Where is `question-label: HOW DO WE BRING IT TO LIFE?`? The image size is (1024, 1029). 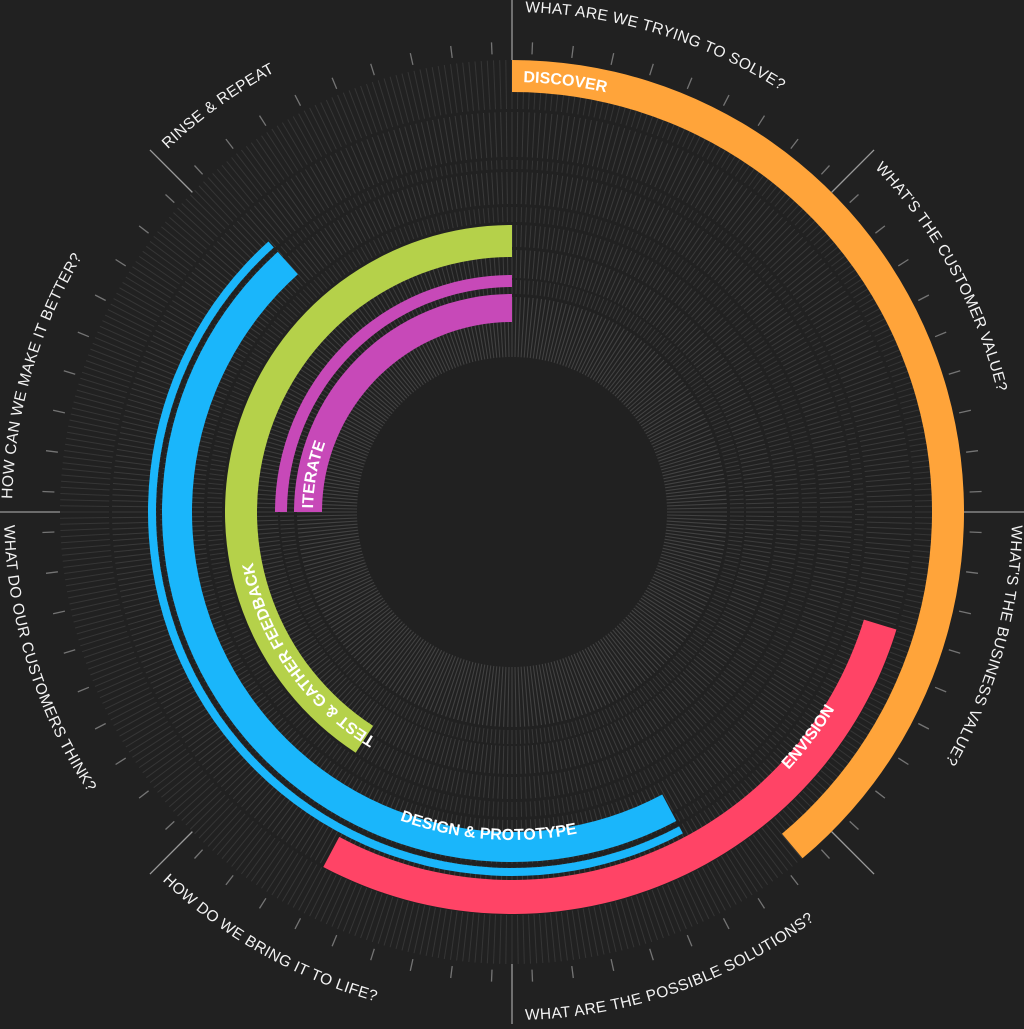
question-label: HOW DO WE BRING IT TO LIFE? is located at coordinates (270, 938).